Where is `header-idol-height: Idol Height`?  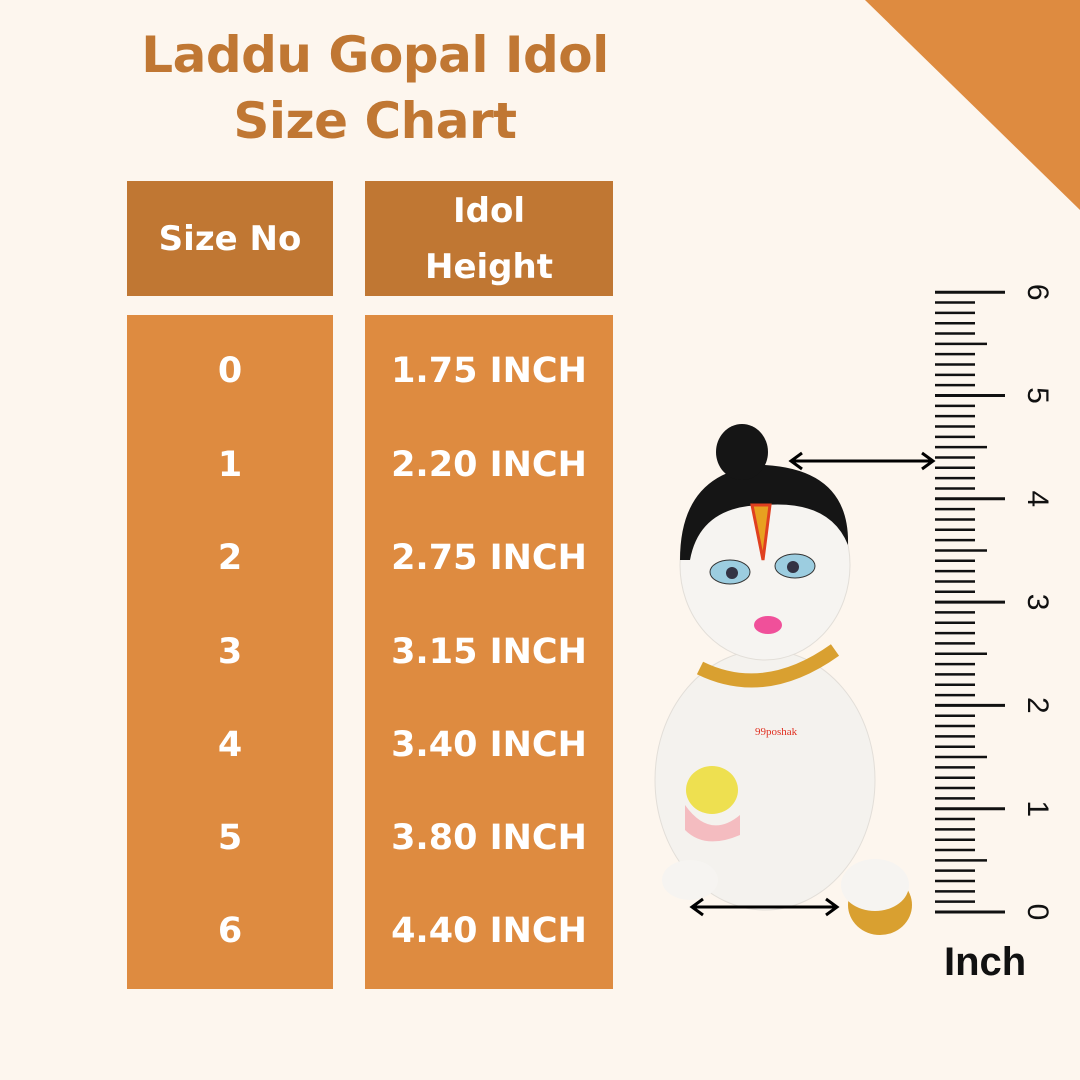 header-idol-height: Idol Height is located at coordinates (489, 238).